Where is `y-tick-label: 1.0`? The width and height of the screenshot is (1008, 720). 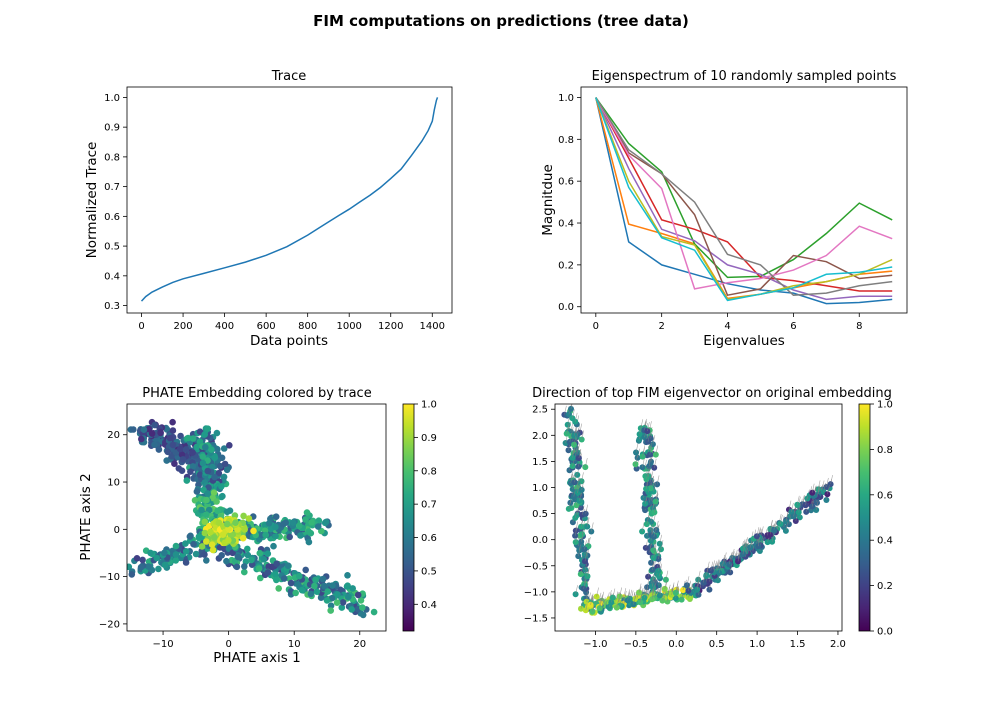
y-tick-label: 1.0 is located at coordinates (566, 98).